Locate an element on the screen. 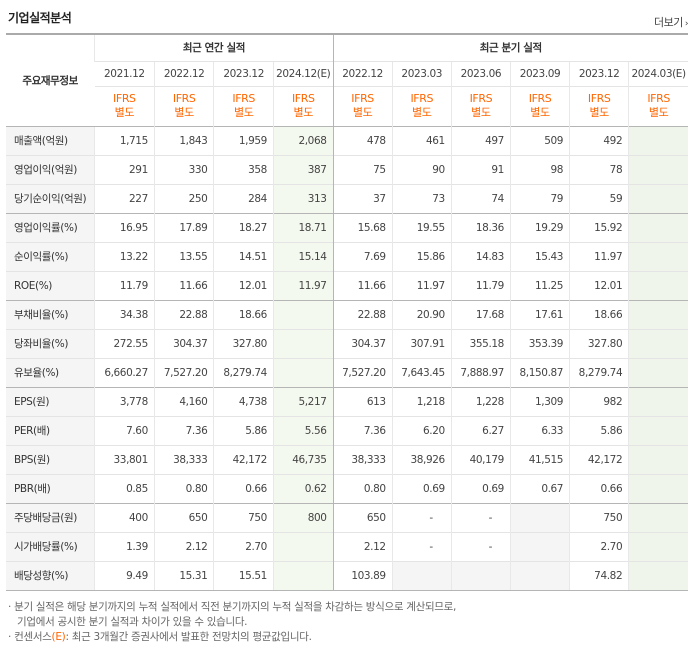  table-cell: 0.66 is located at coordinates (243, 488).